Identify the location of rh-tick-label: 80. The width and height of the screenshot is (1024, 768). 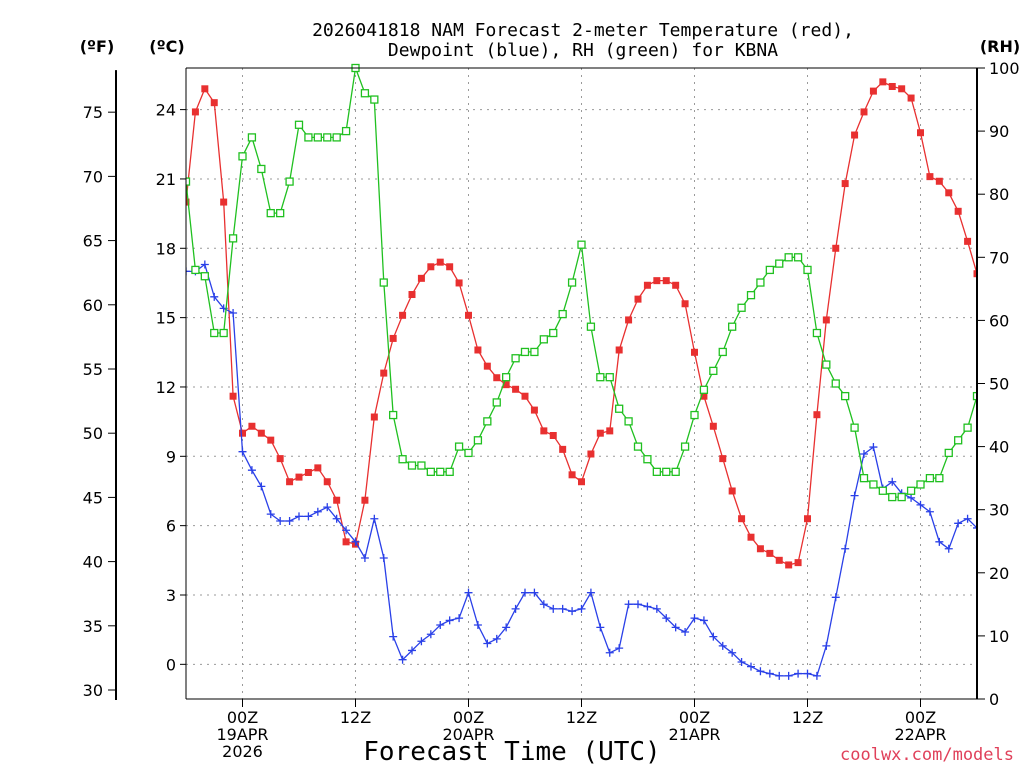
(999, 194).